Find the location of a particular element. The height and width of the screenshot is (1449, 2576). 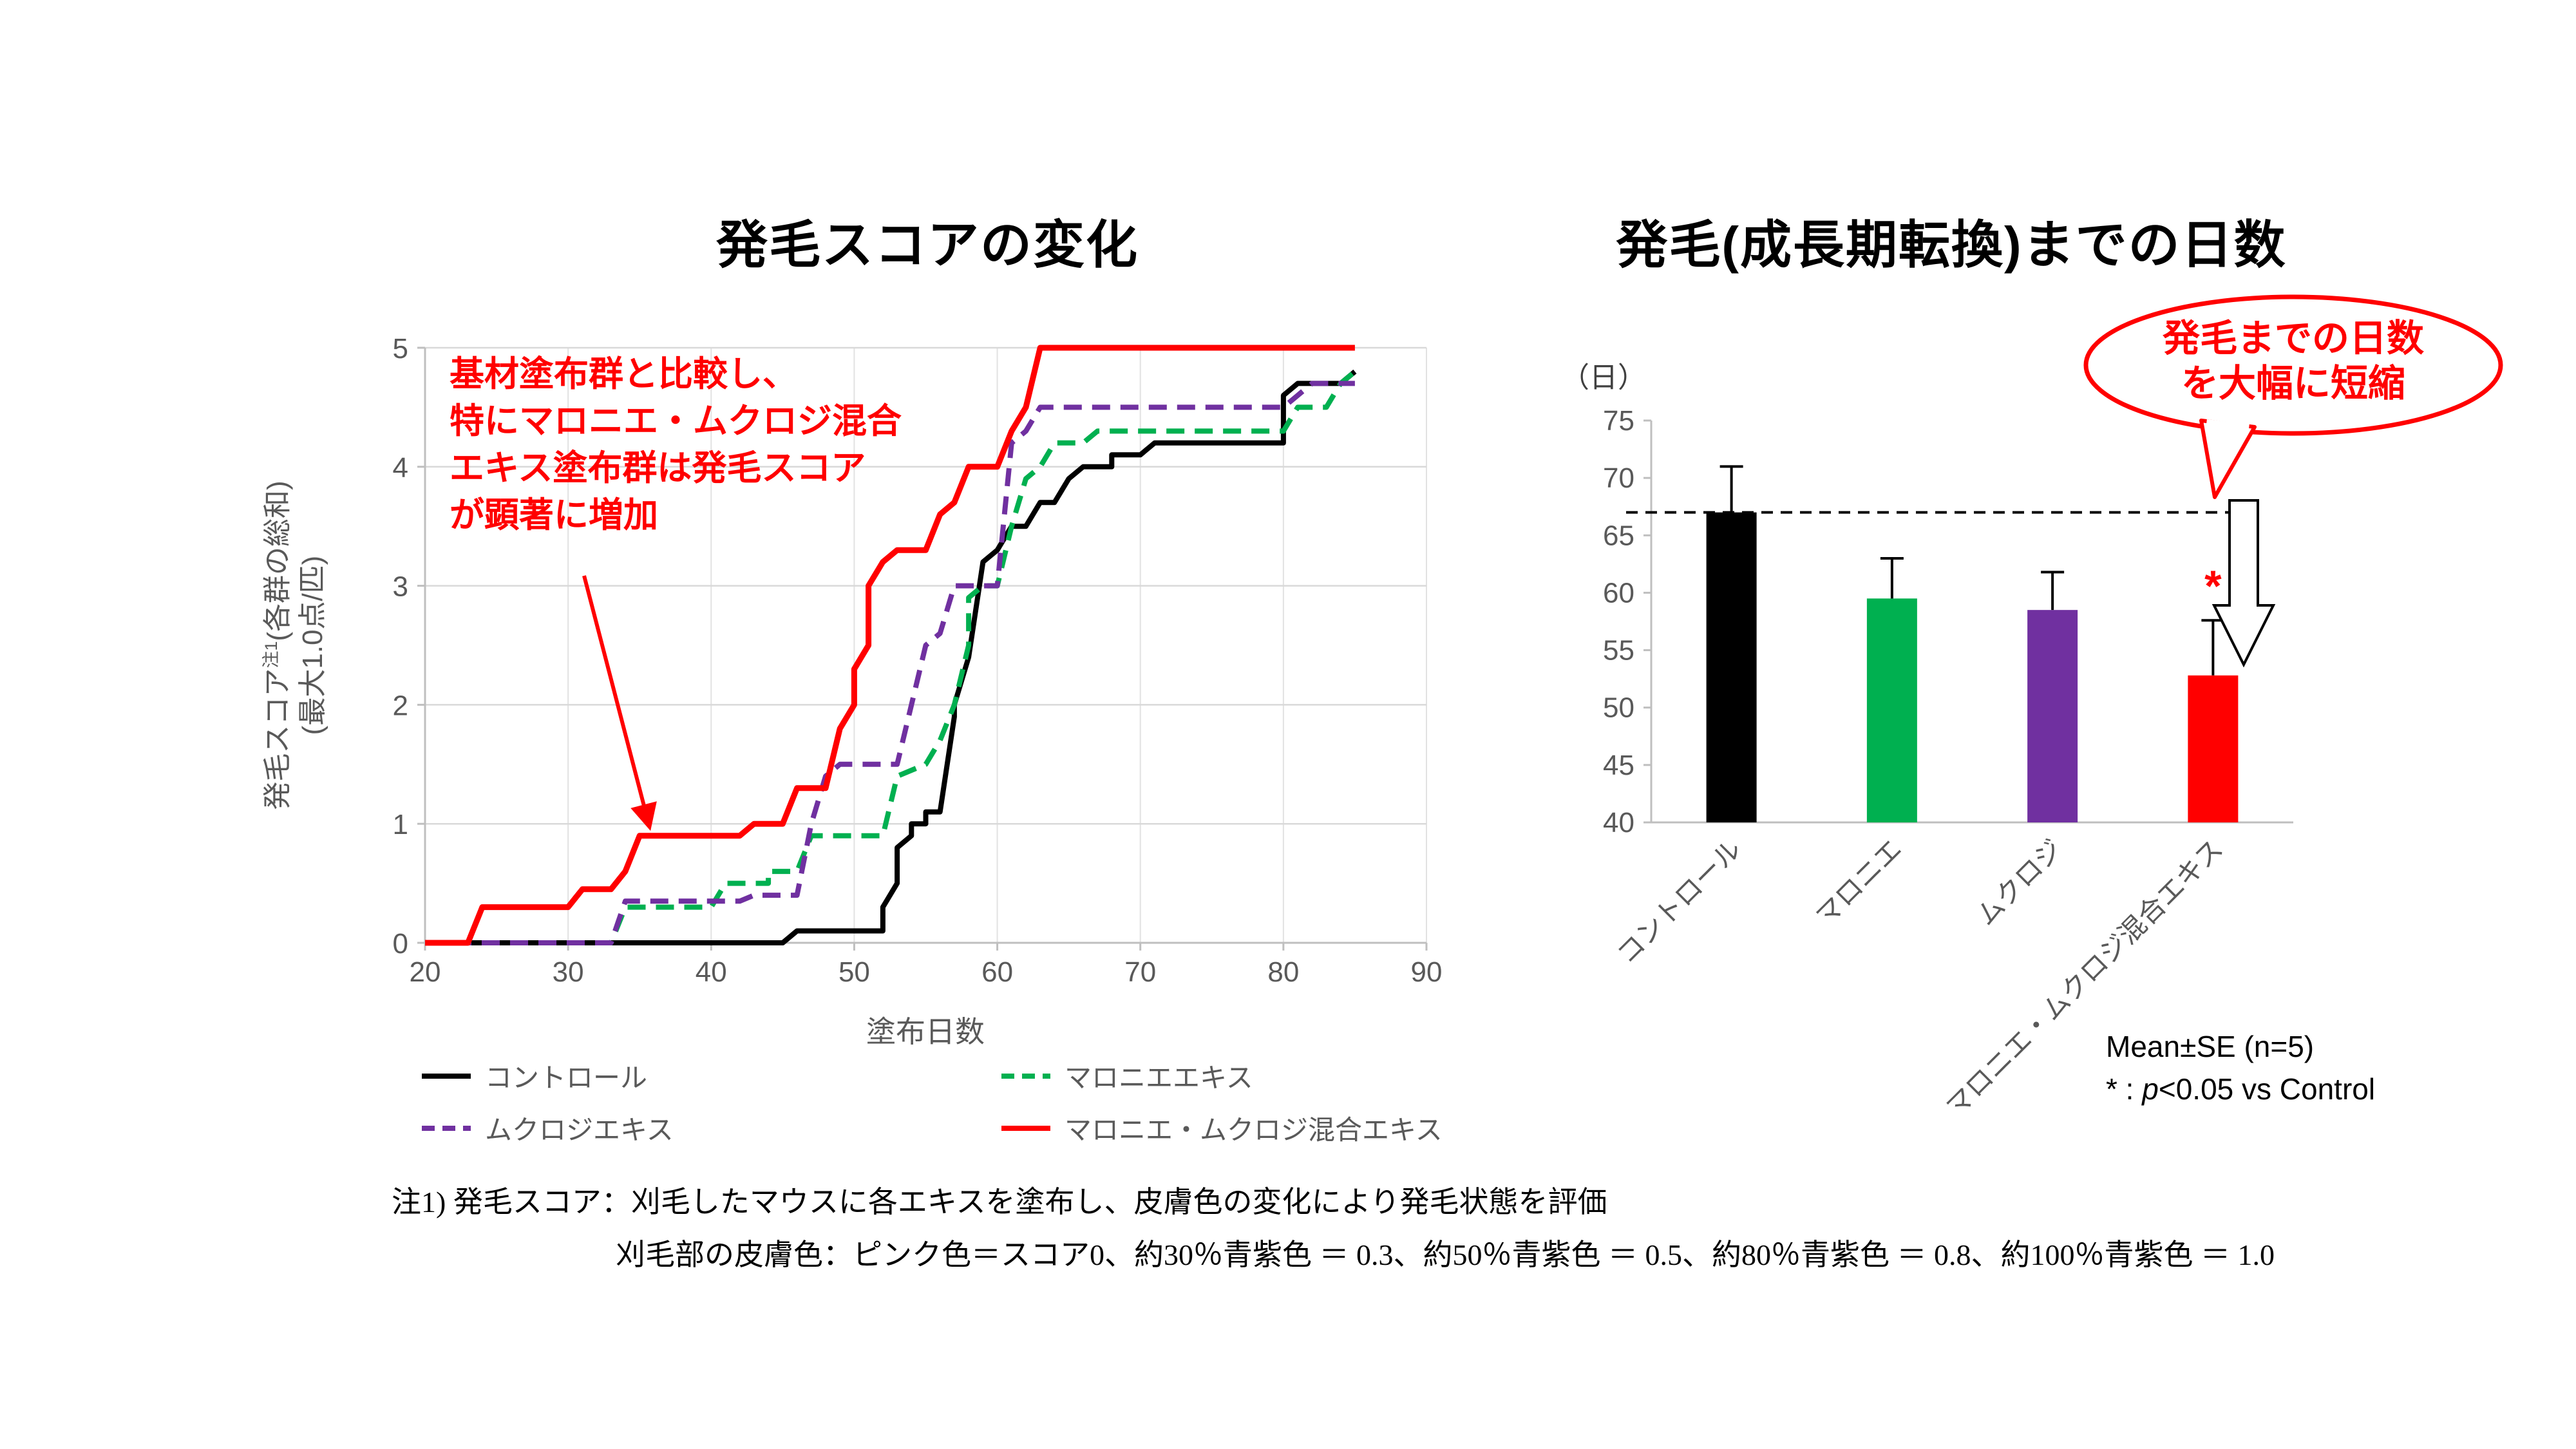

svg-text: 0 is located at coordinates (400, 944).